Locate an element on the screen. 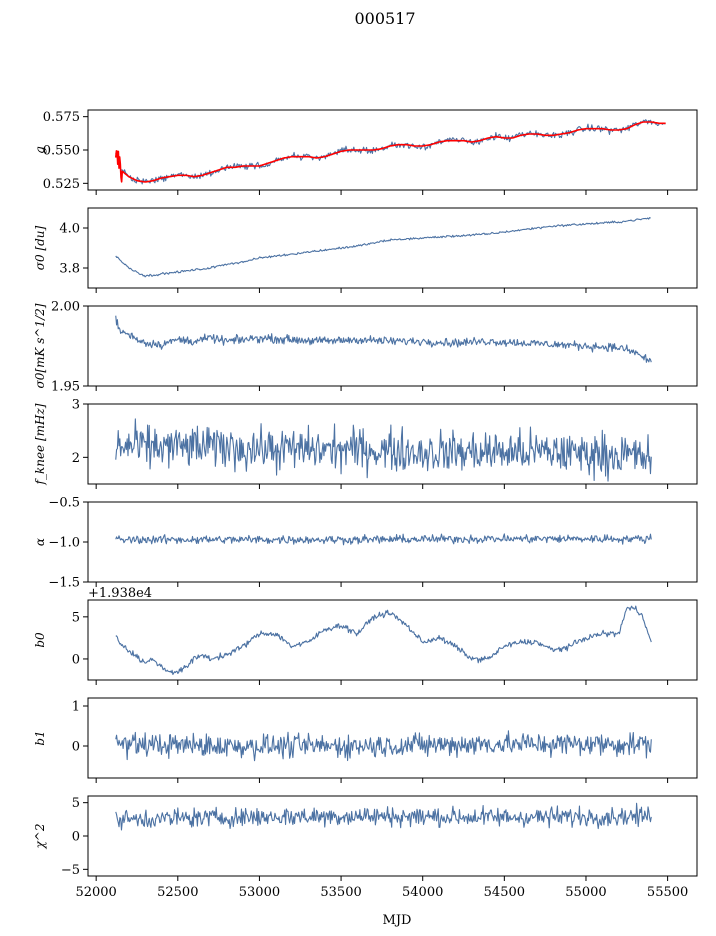  subplot-7: 0 1 b1 is located at coordinates (365, 740).